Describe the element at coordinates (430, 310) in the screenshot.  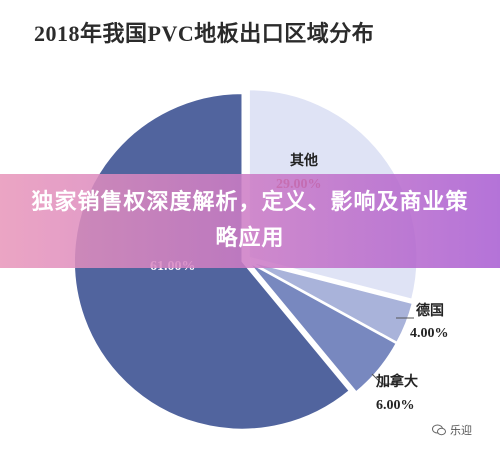
I see `slice-label: 德国` at that location.